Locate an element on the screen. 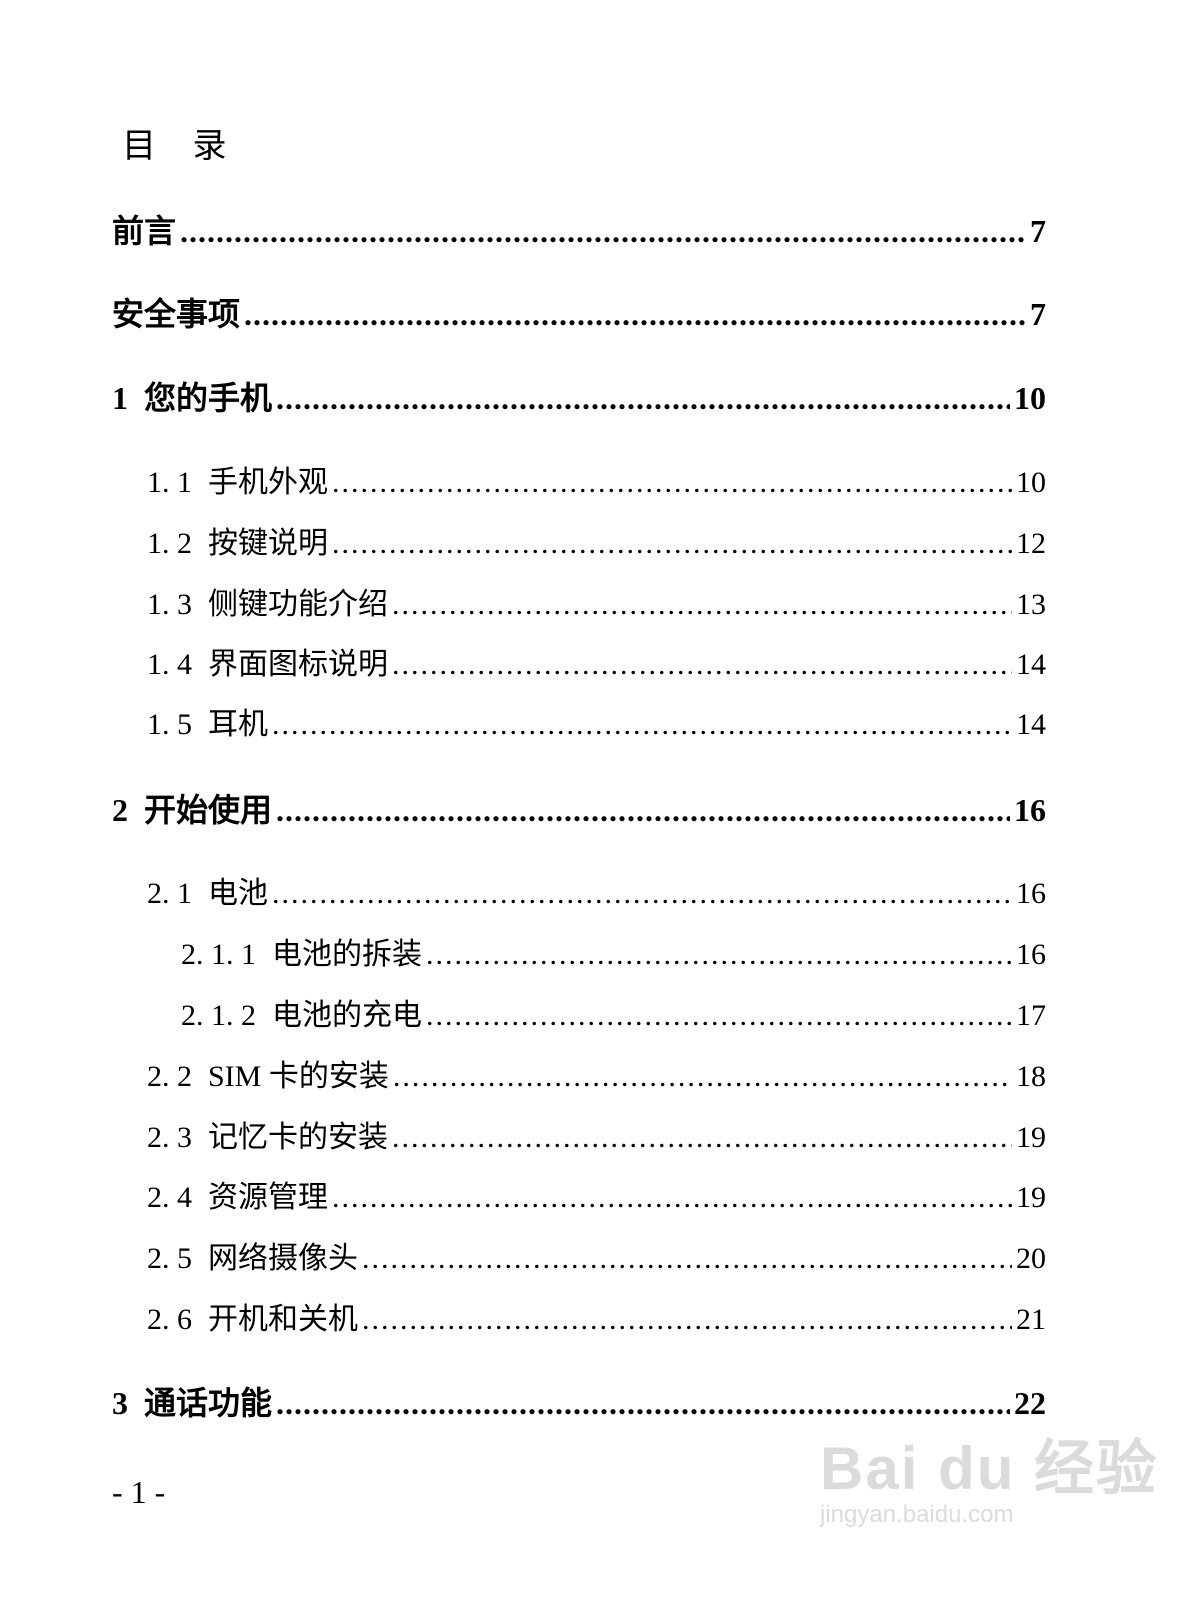 Image resolution: width=1188 pixels, height=1608 pixels. toc-entry-label: 开机和关机 is located at coordinates (283, 1319).